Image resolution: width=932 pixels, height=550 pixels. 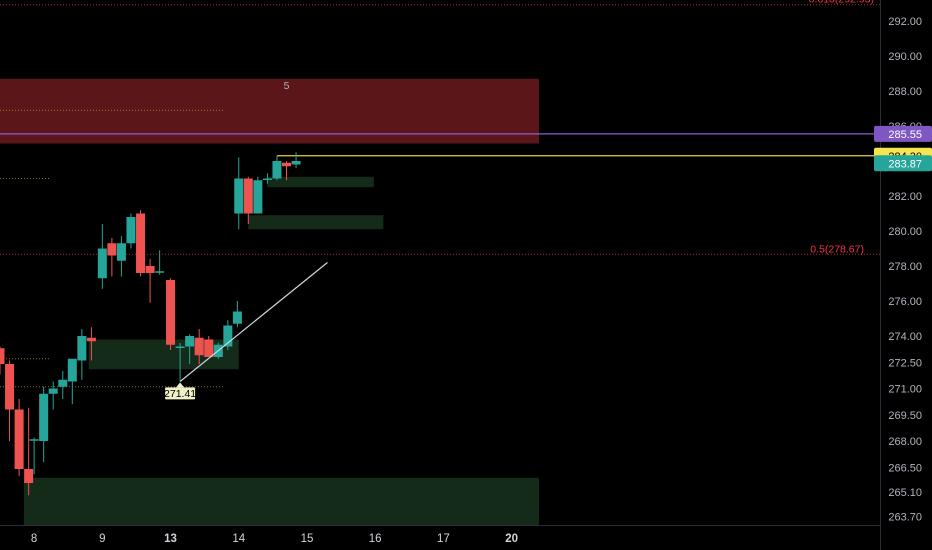 I want to click on y-tick-label: 271.00, so click(x=905, y=390).